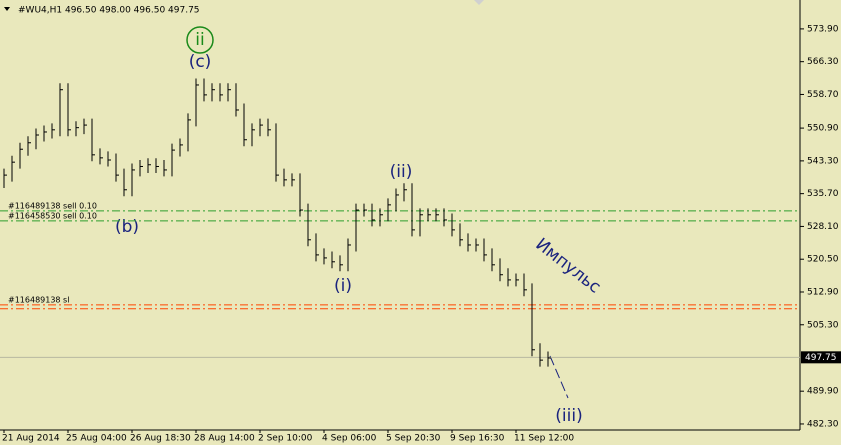  I want to click on level-label: #116489138 sell 0.10, so click(52, 205).